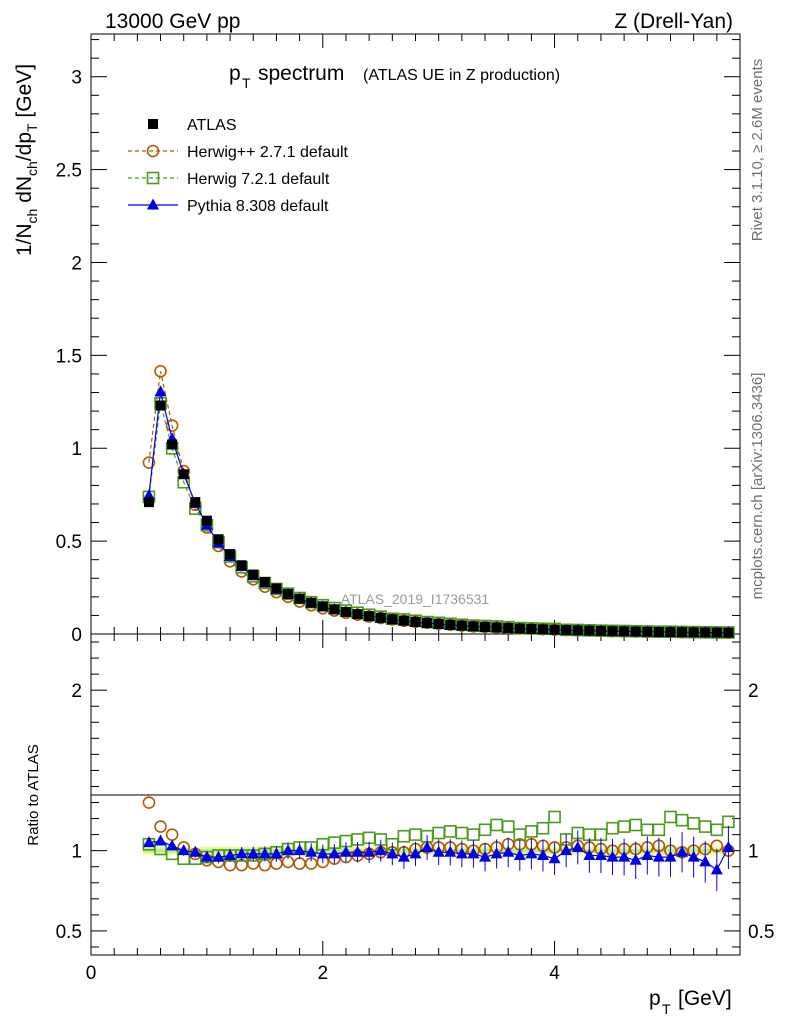  I want to click on x-tick-label: 2, so click(322, 973).